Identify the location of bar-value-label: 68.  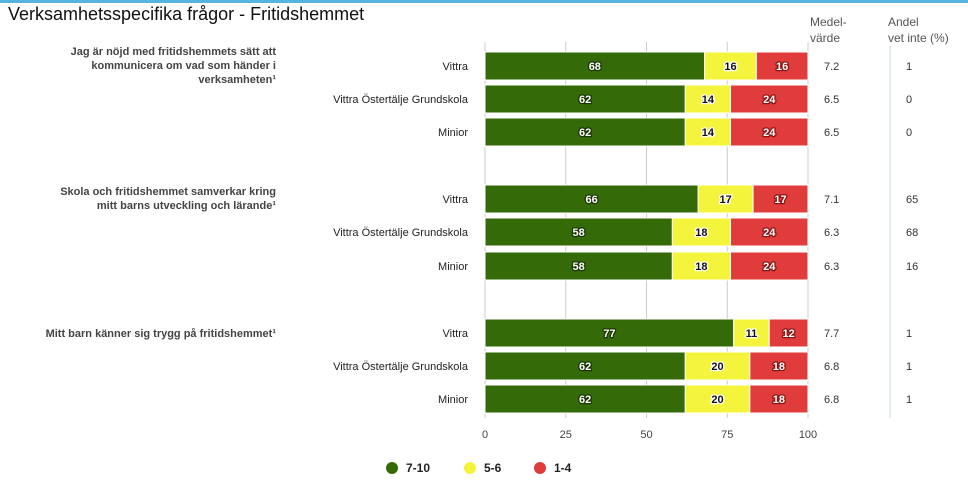
(595, 67).